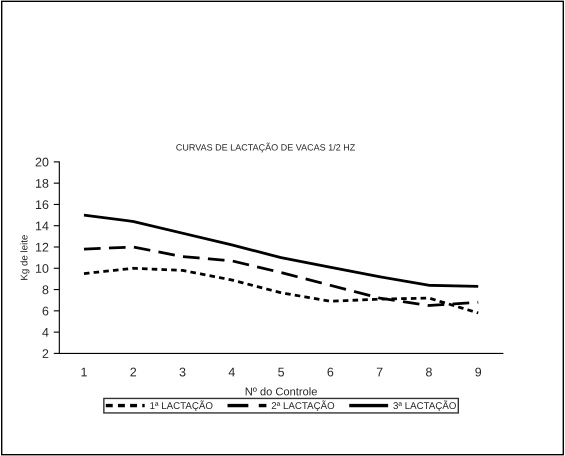 The height and width of the screenshot is (456, 565). I want to click on chart-title: CURVAS DE LACTAÇÃO DE VACAS 1/2 HZ, so click(265, 147).